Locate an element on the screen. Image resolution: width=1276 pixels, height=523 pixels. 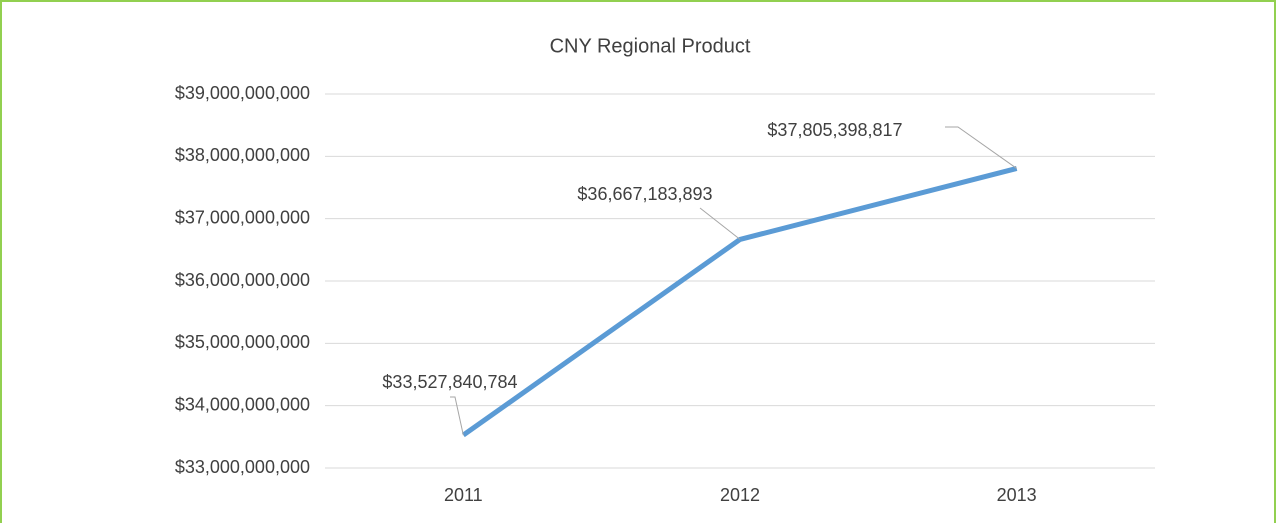
x-tick-label: 2012 is located at coordinates (740, 495).